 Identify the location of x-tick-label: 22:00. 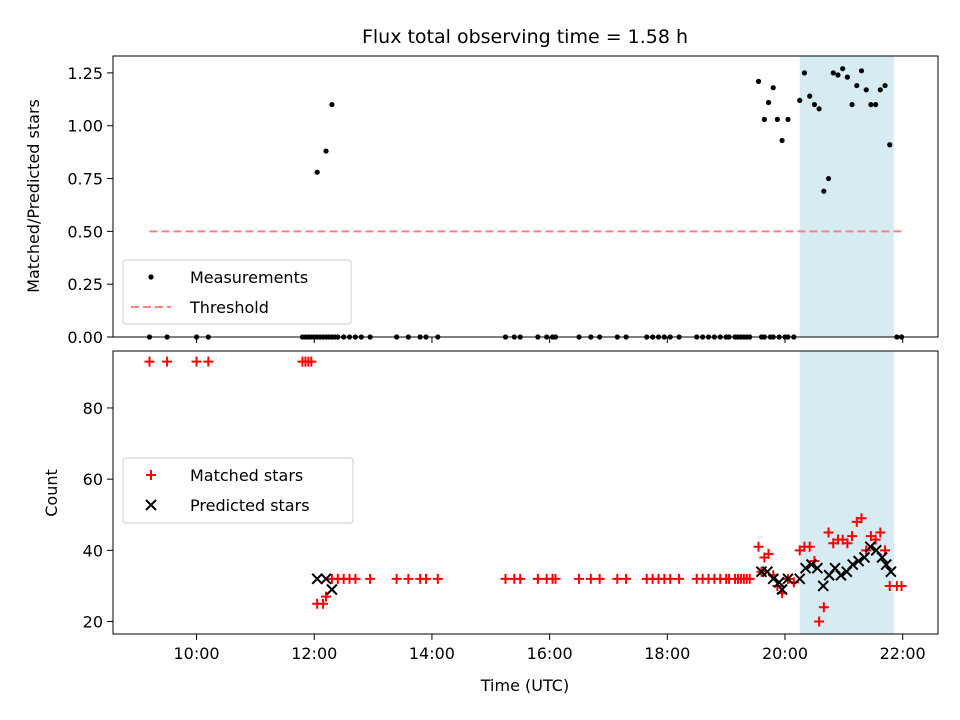
(903, 653).